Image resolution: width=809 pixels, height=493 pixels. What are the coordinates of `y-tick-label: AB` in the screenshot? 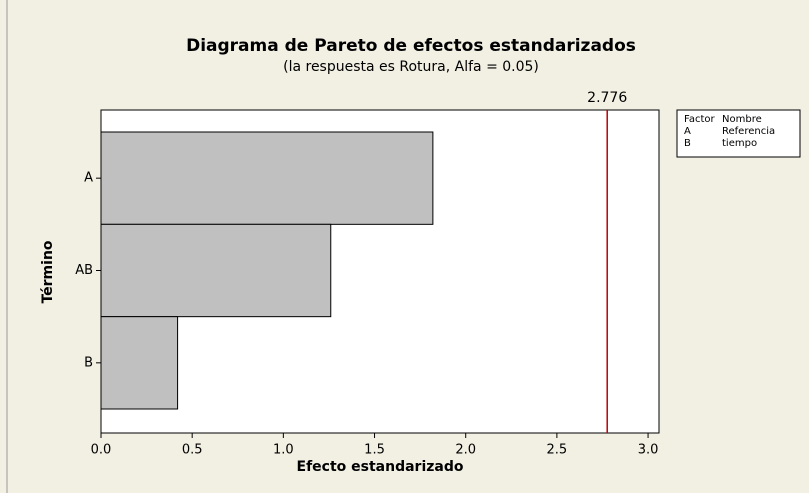 It's located at (84, 270).